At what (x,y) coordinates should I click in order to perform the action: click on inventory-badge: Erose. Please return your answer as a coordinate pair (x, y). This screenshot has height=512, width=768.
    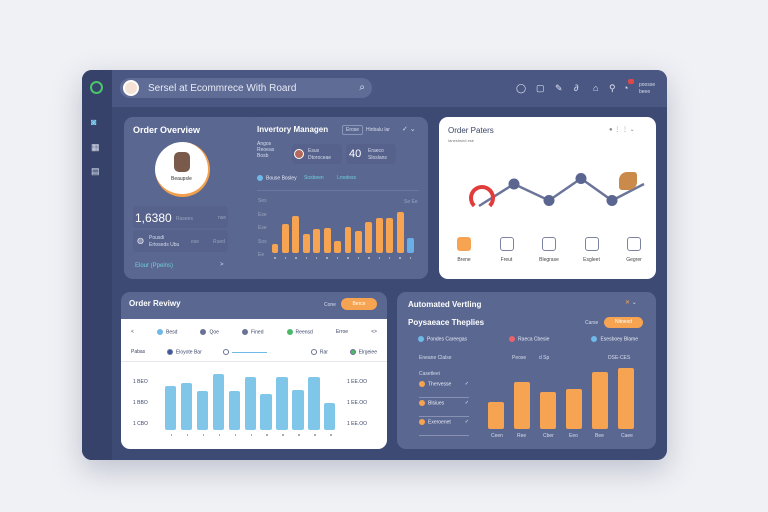
    Looking at the image, I should click on (353, 130).